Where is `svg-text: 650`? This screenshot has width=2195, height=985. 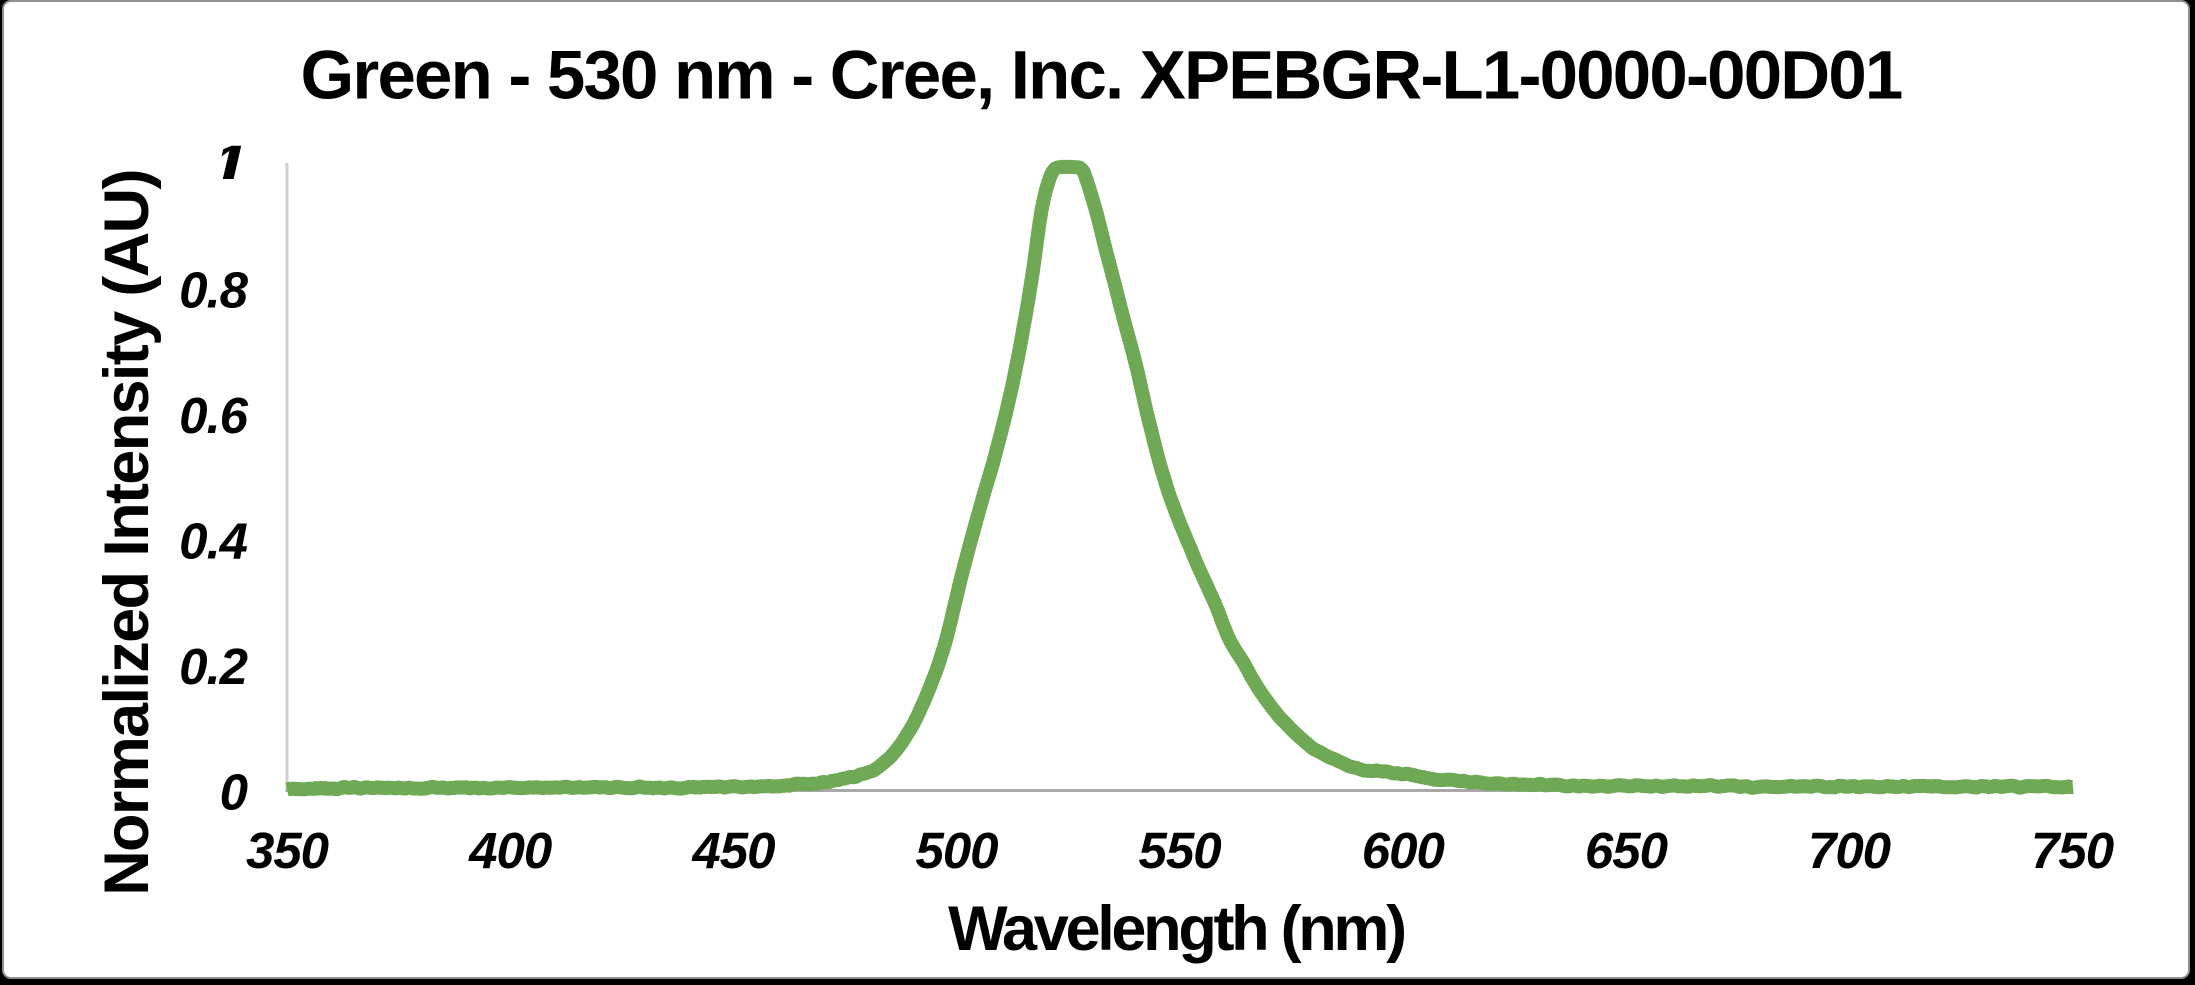 svg-text: 650 is located at coordinates (1626, 850).